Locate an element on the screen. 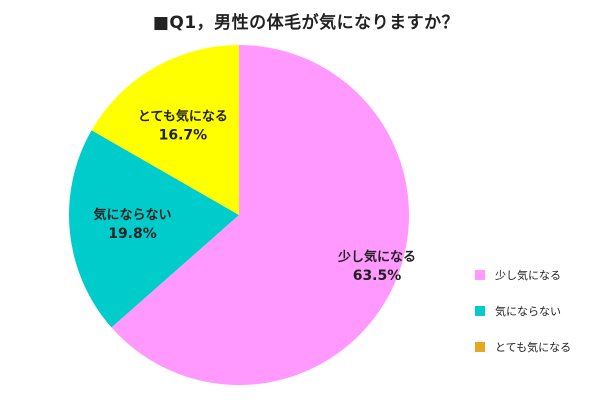 The image size is (612, 400). legend-label: 気にならない is located at coordinates (528, 311).